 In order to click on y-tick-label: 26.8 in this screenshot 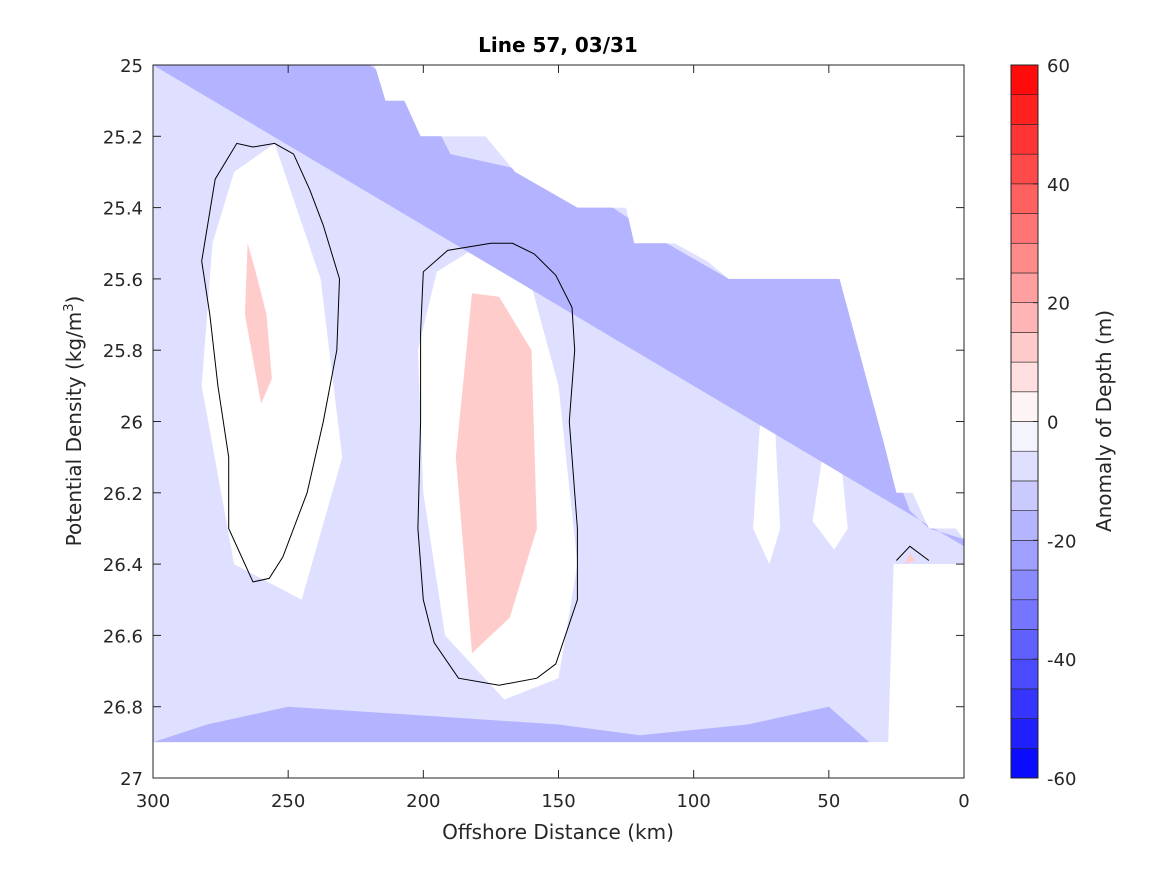, I will do `click(123, 708)`.